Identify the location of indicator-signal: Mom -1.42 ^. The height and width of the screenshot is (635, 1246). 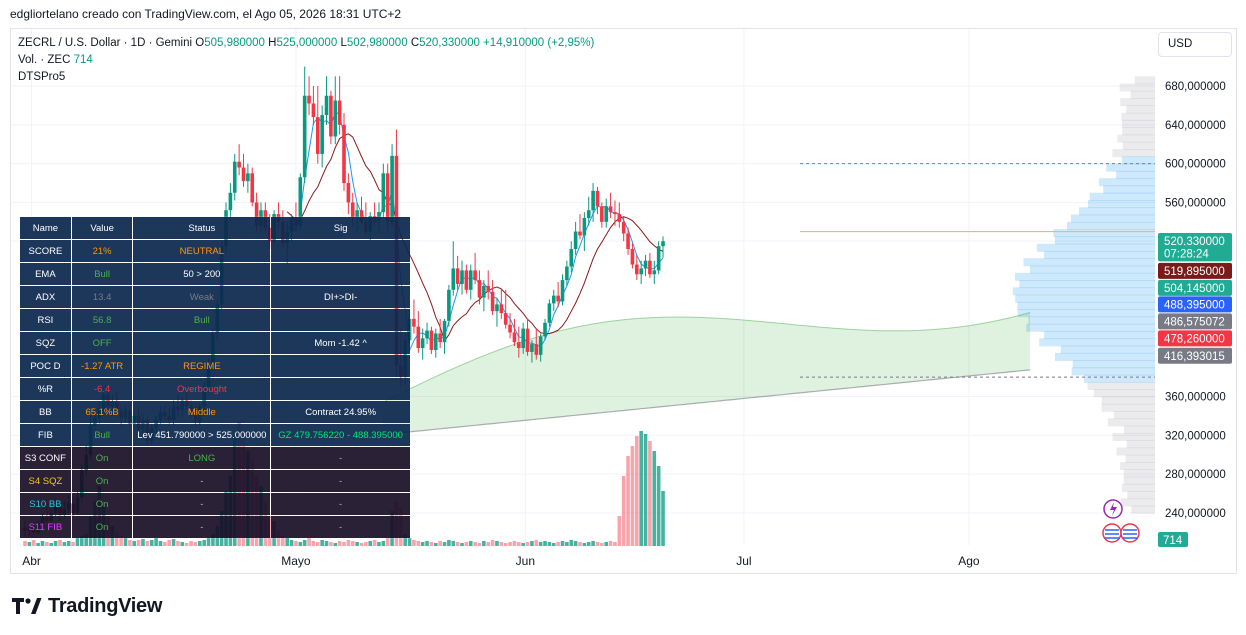
(340, 343).